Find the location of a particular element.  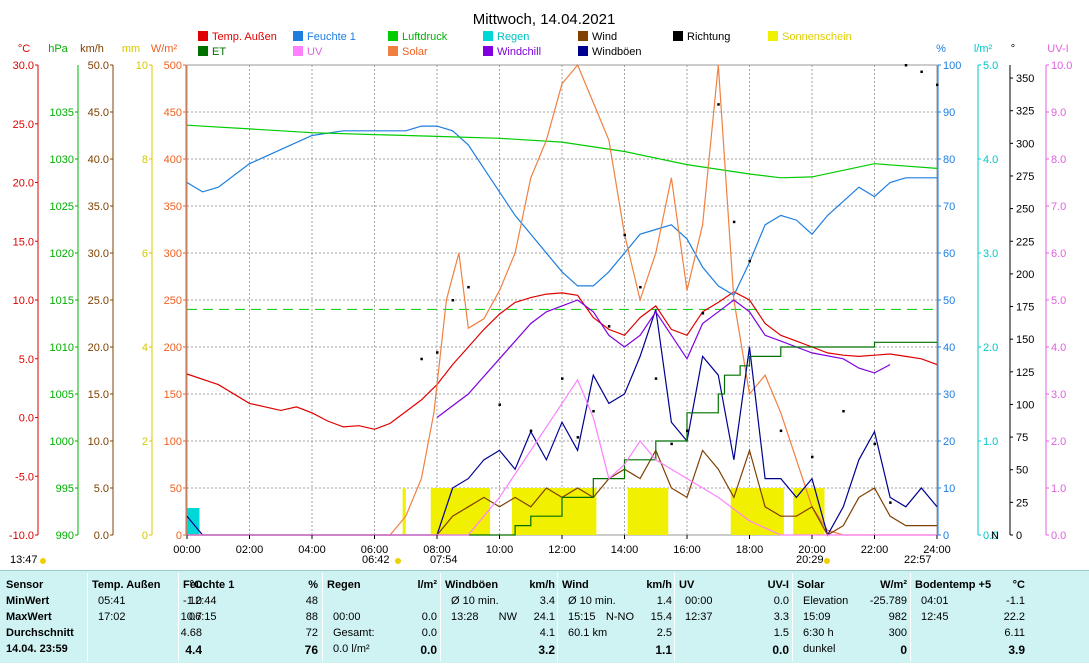

axis-tick-label: 250 is located at coordinates (173, 301).